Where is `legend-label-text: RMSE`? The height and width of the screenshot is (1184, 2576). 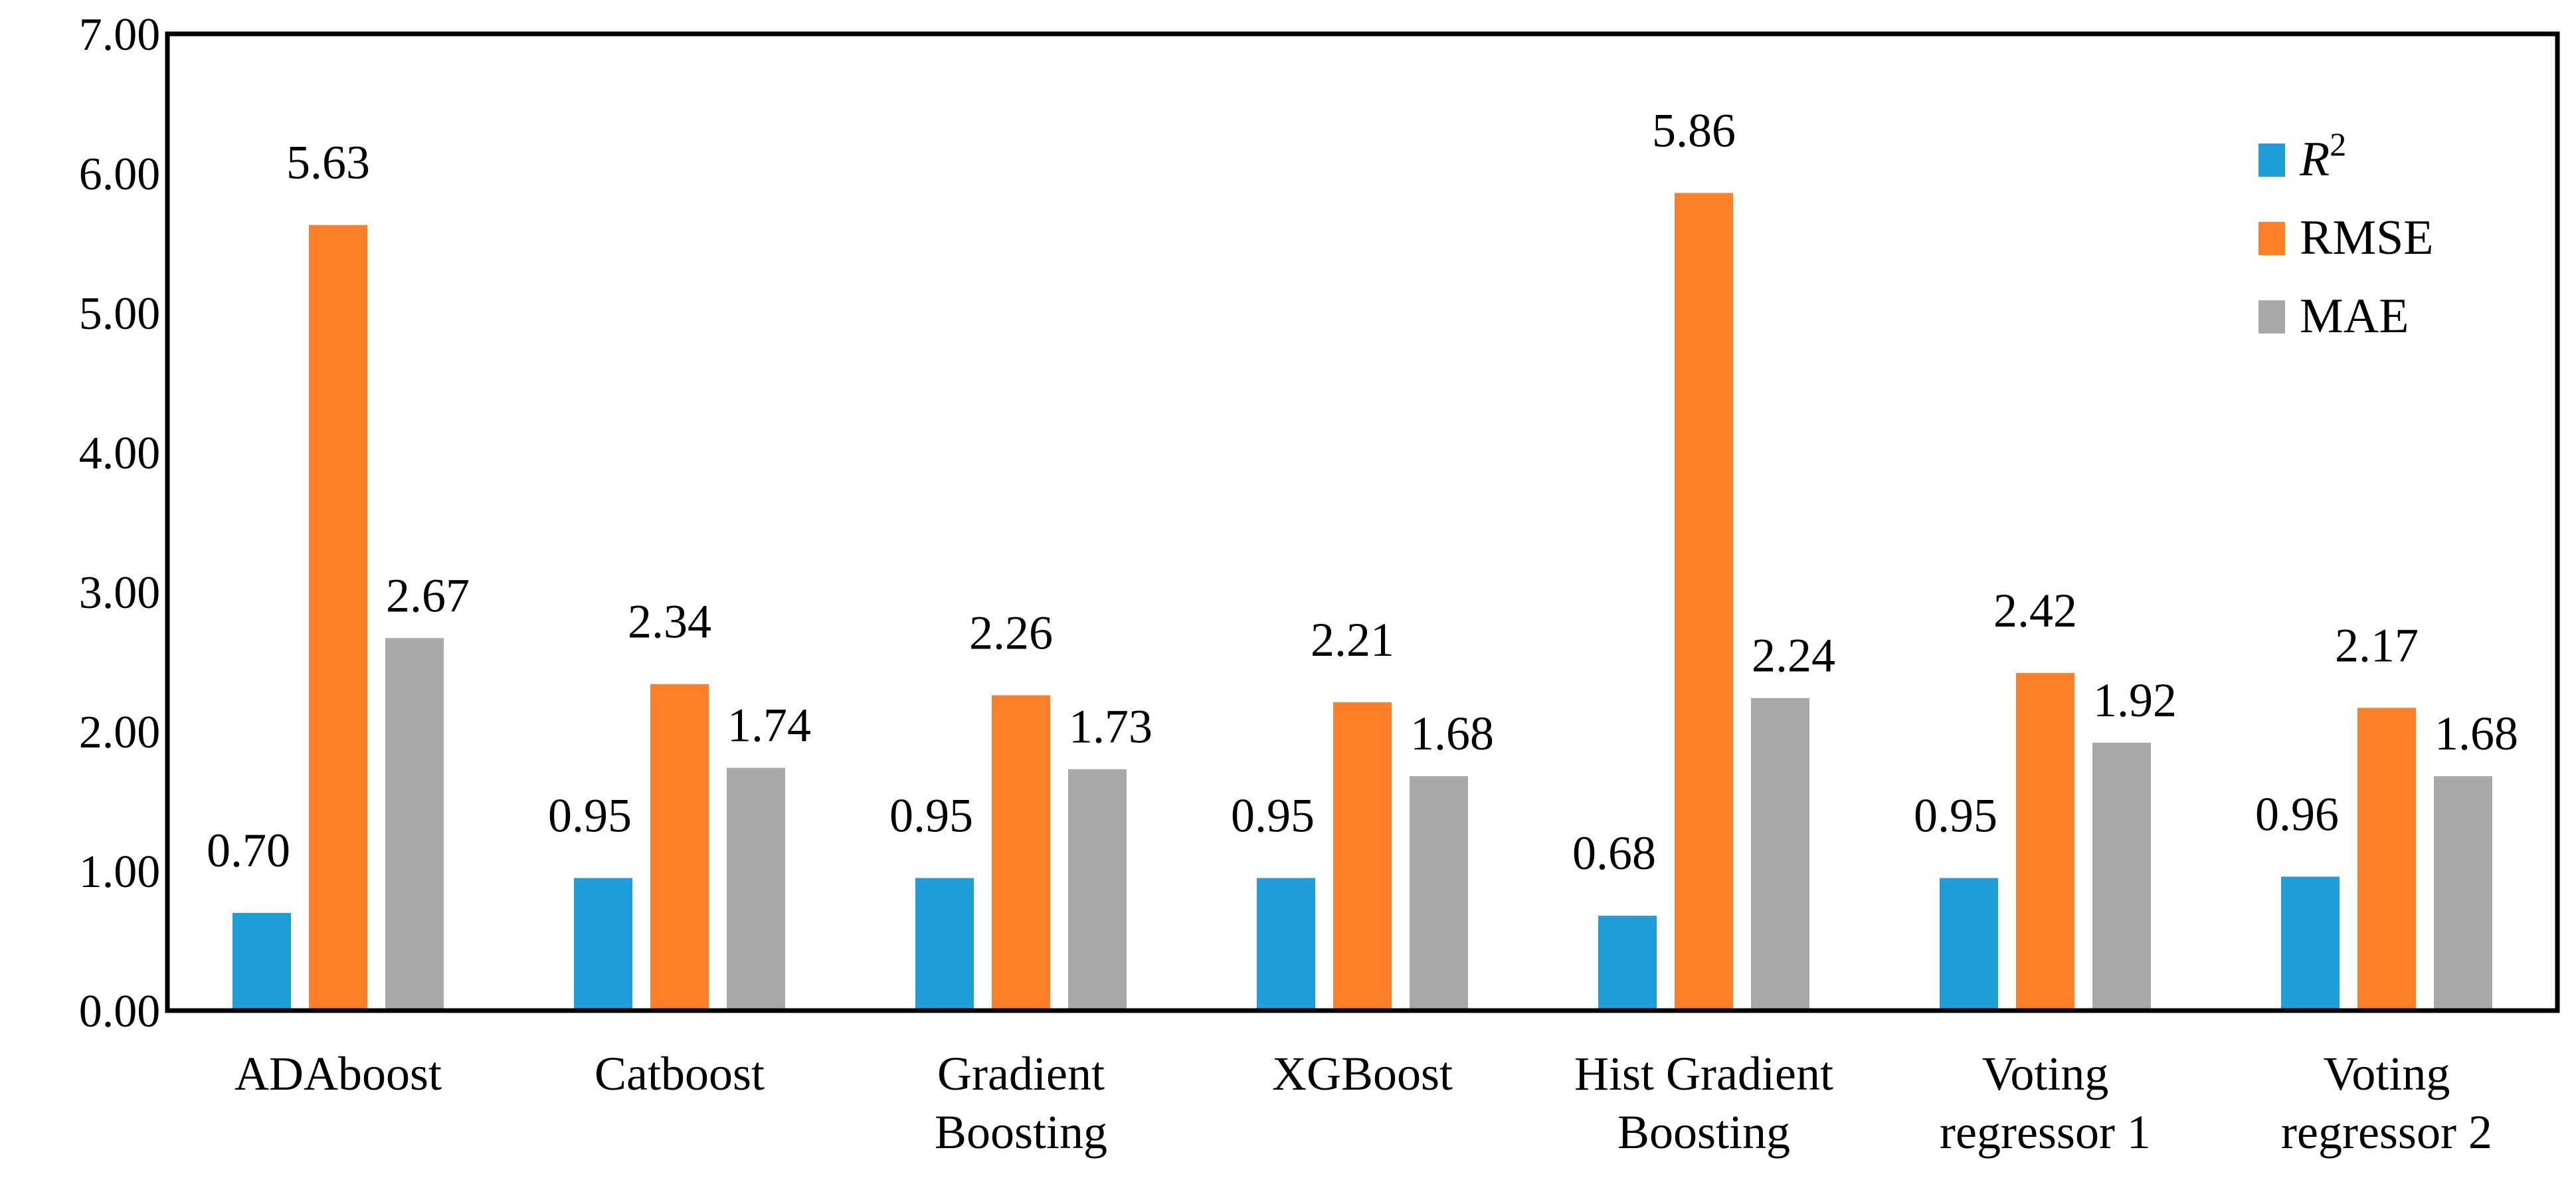 legend-label-text: RMSE is located at coordinates (2367, 238).